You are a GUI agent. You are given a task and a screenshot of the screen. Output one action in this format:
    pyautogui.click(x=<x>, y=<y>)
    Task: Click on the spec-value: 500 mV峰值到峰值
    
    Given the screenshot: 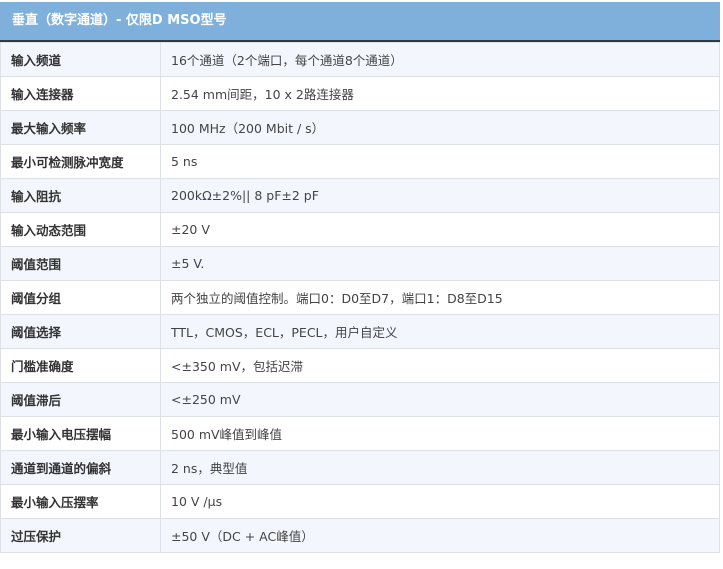 What is the action you would take?
    pyautogui.click(x=440, y=433)
    